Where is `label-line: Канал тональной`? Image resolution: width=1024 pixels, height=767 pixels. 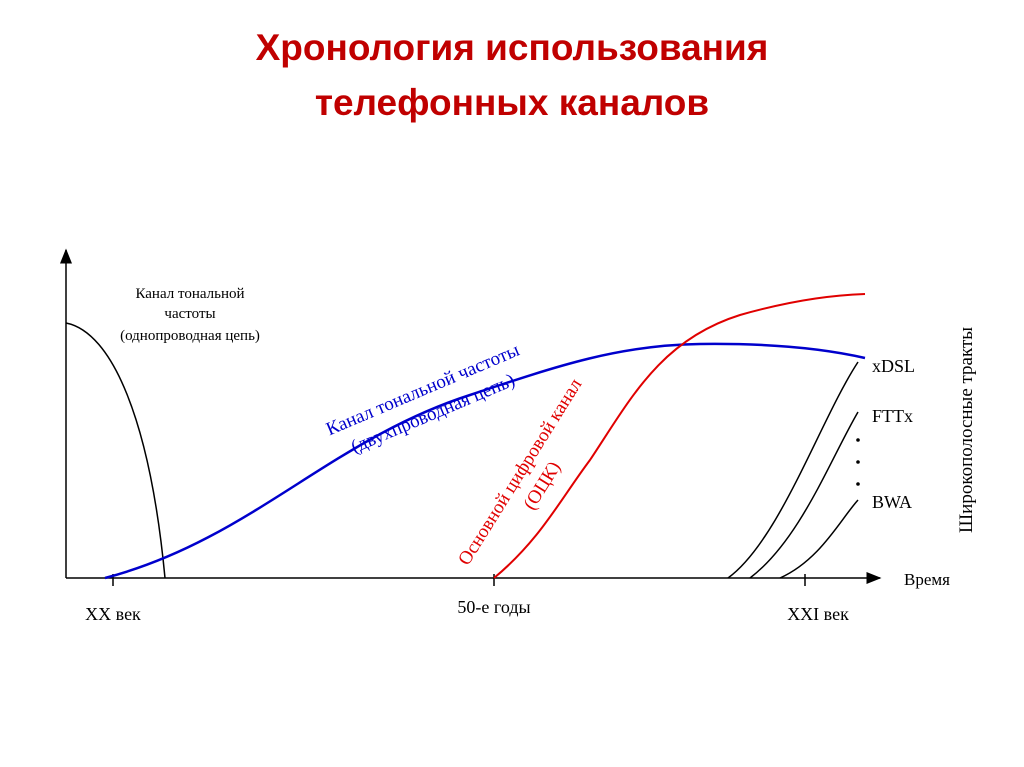
label-line: Канал тональной is located at coordinates (189, 294).